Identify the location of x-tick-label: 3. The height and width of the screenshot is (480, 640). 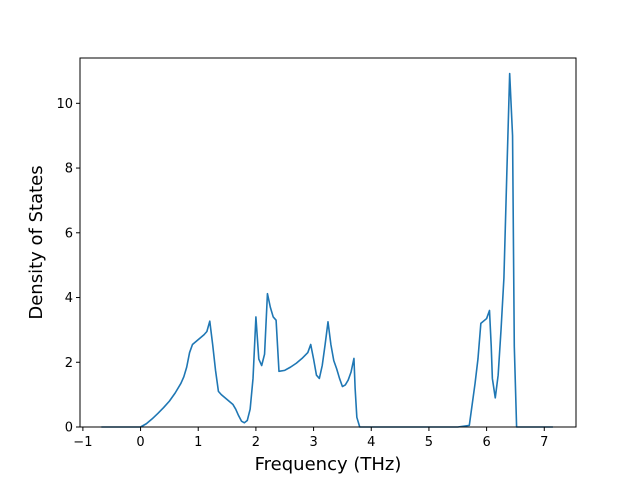
(313, 442).